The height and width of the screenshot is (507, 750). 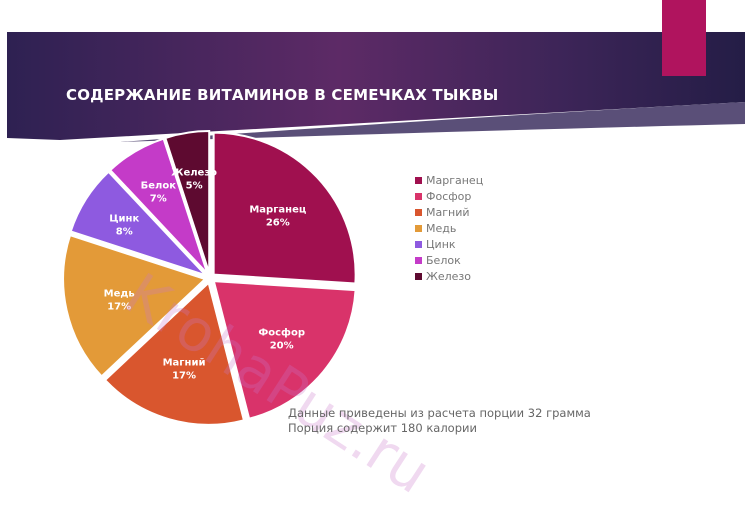 I want to click on legend-label: Фосфор, so click(x=449, y=196).